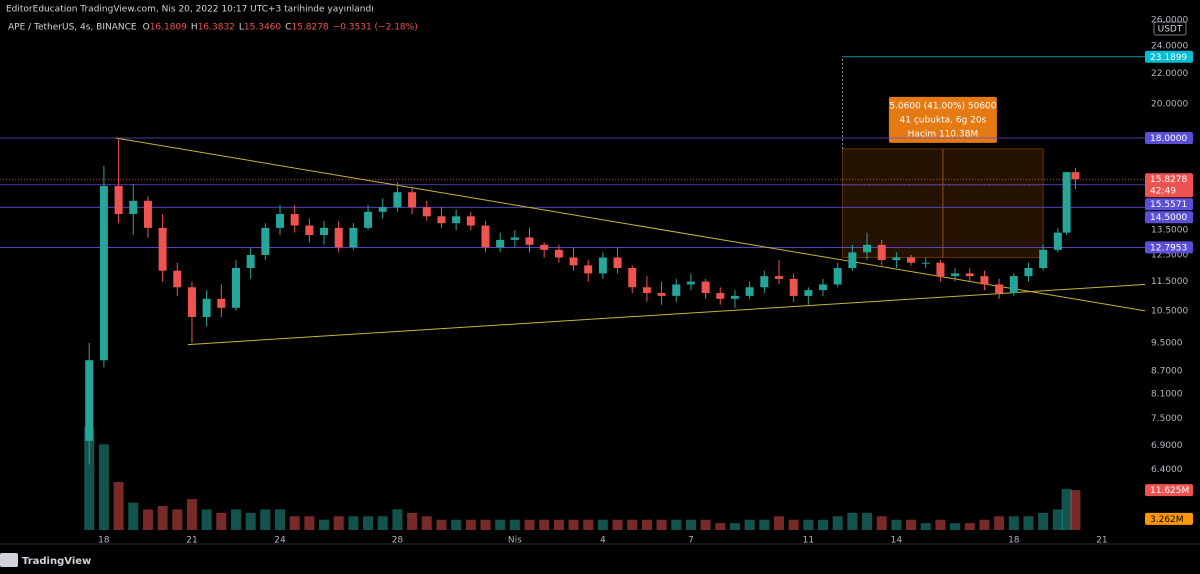 The height and width of the screenshot is (574, 1200). Describe the element at coordinates (1167, 343) in the screenshot. I see `y-tick-label: 9.5000` at that location.